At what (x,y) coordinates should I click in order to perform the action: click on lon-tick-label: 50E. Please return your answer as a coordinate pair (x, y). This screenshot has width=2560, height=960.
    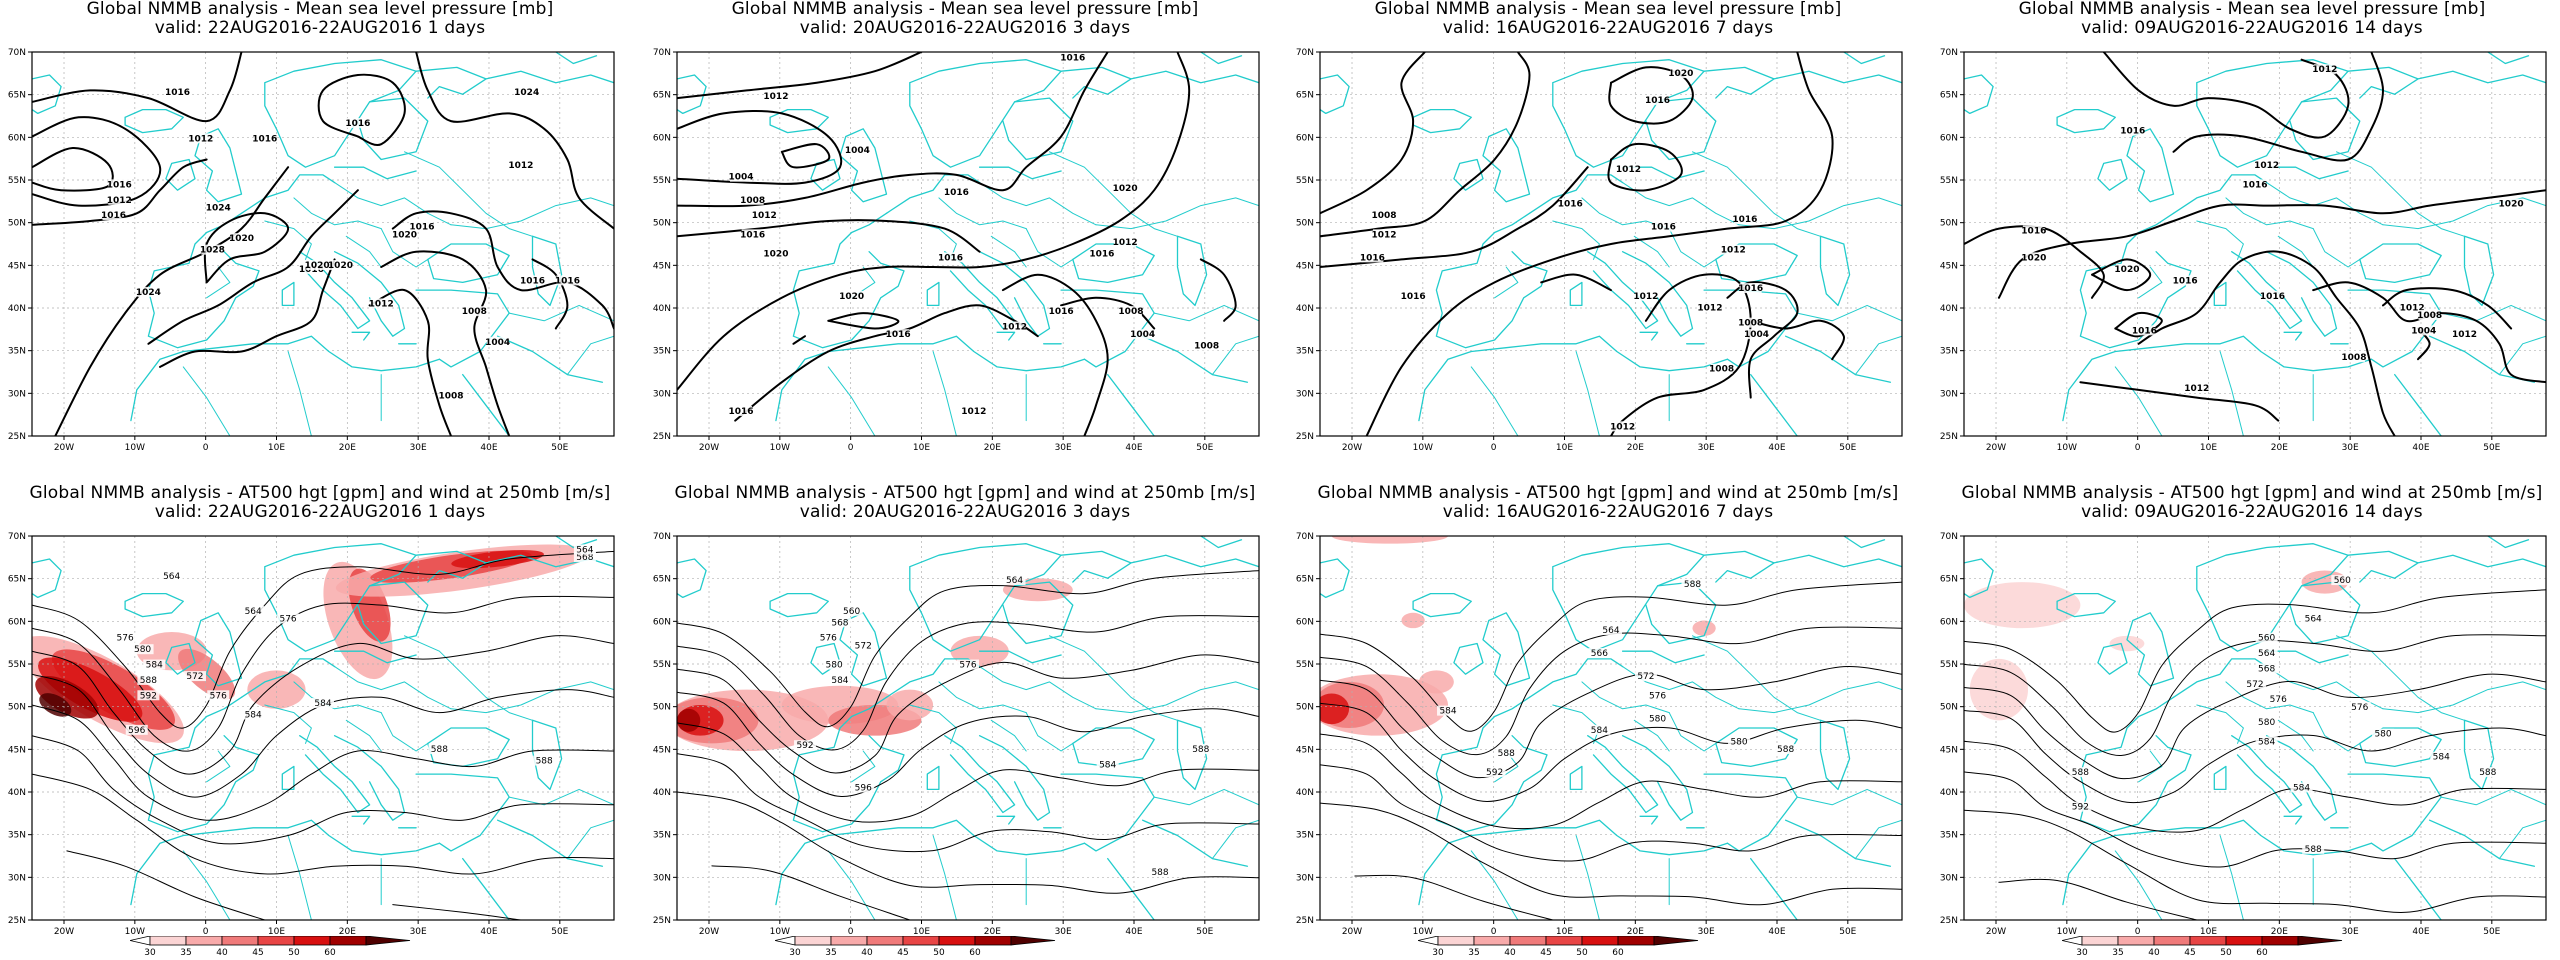
    Looking at the image, I should click on (1847, 448).